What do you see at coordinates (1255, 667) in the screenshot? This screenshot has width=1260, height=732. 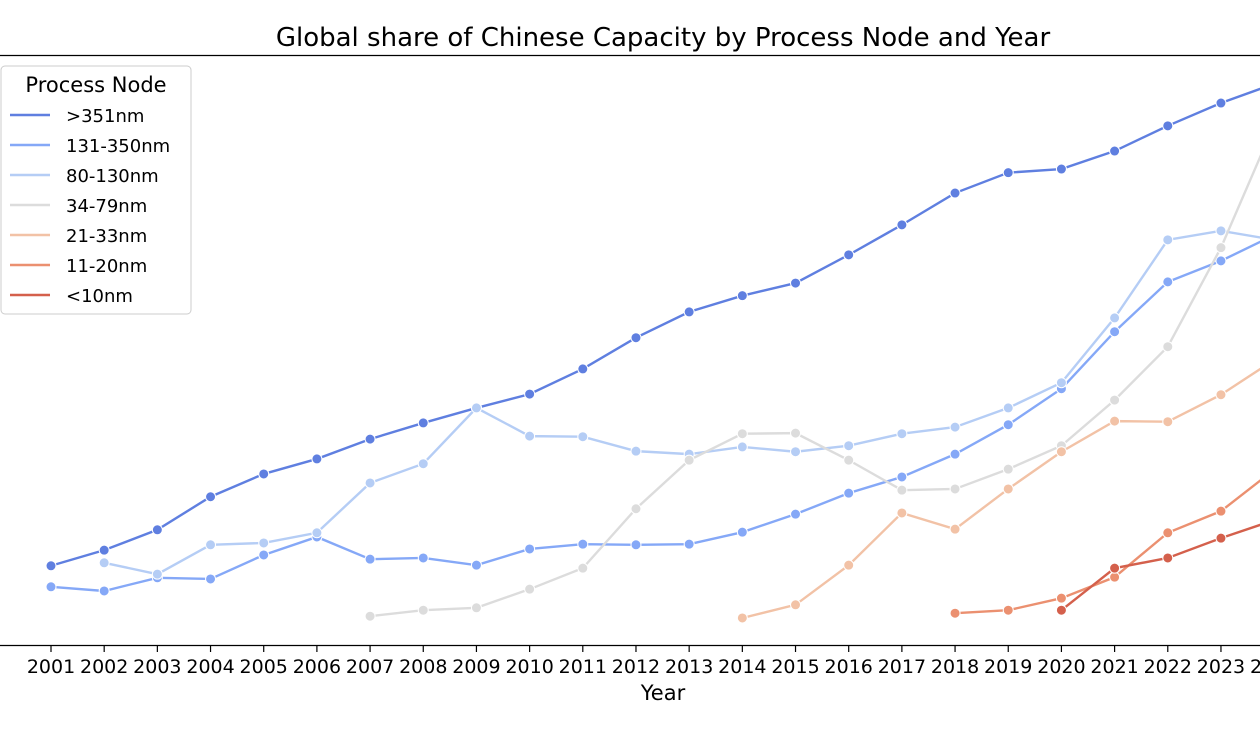 I see `x-tick-label: 2024` at bounding box center [1255, 667].